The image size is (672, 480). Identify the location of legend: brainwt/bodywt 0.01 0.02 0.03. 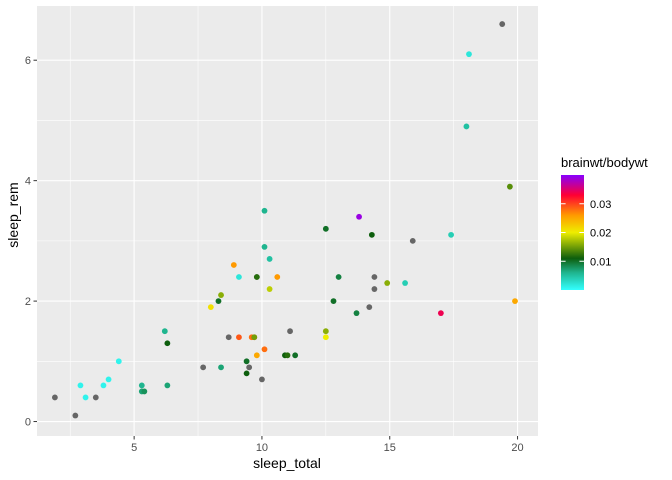
(604, 222).